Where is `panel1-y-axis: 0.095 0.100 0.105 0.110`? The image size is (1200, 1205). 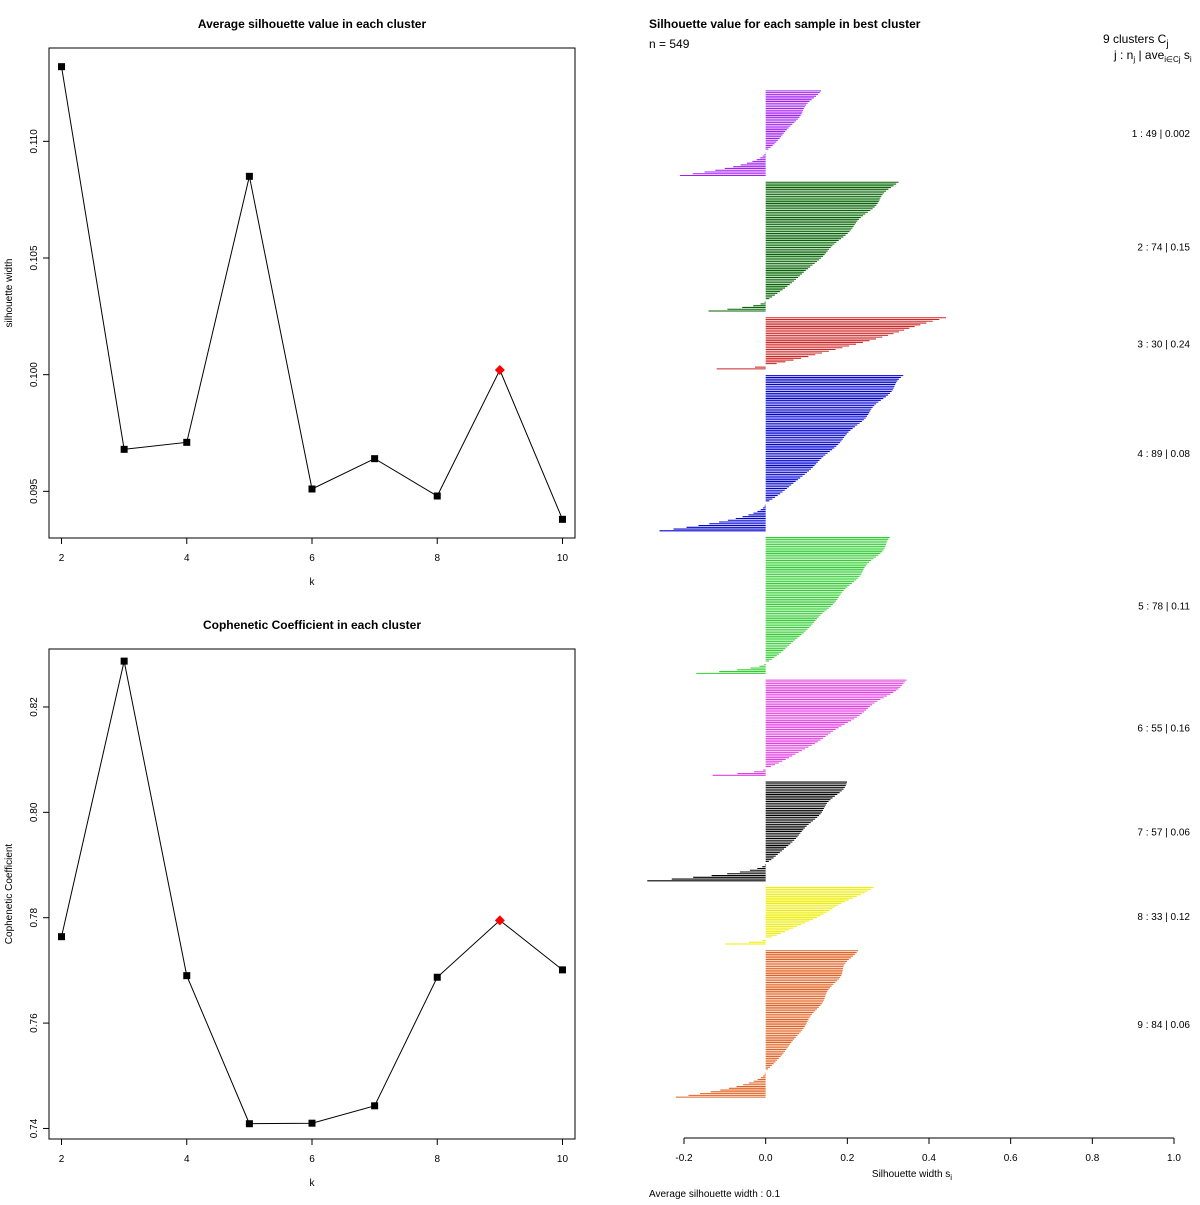
panel1-y-axis: 0.095 0.100 0.105 0.110 is located at coordinates (39, 316).